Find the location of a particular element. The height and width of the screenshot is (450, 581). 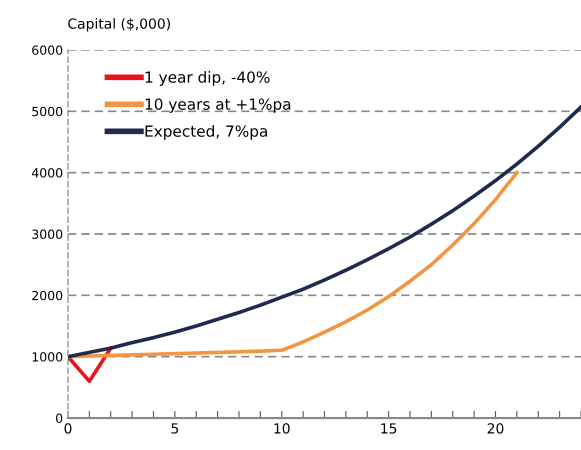

y-tick-label: 4000 is located at coordinates (47, 173).